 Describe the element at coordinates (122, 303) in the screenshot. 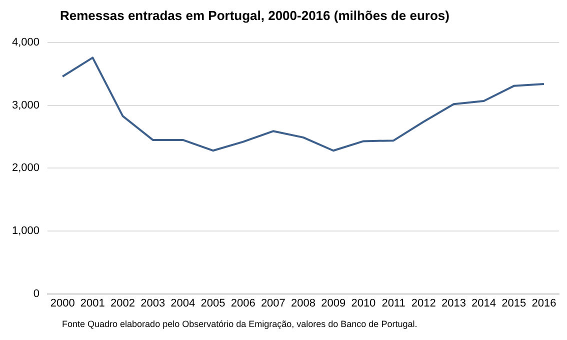

I see `x-tick-label: 2002` at that location.